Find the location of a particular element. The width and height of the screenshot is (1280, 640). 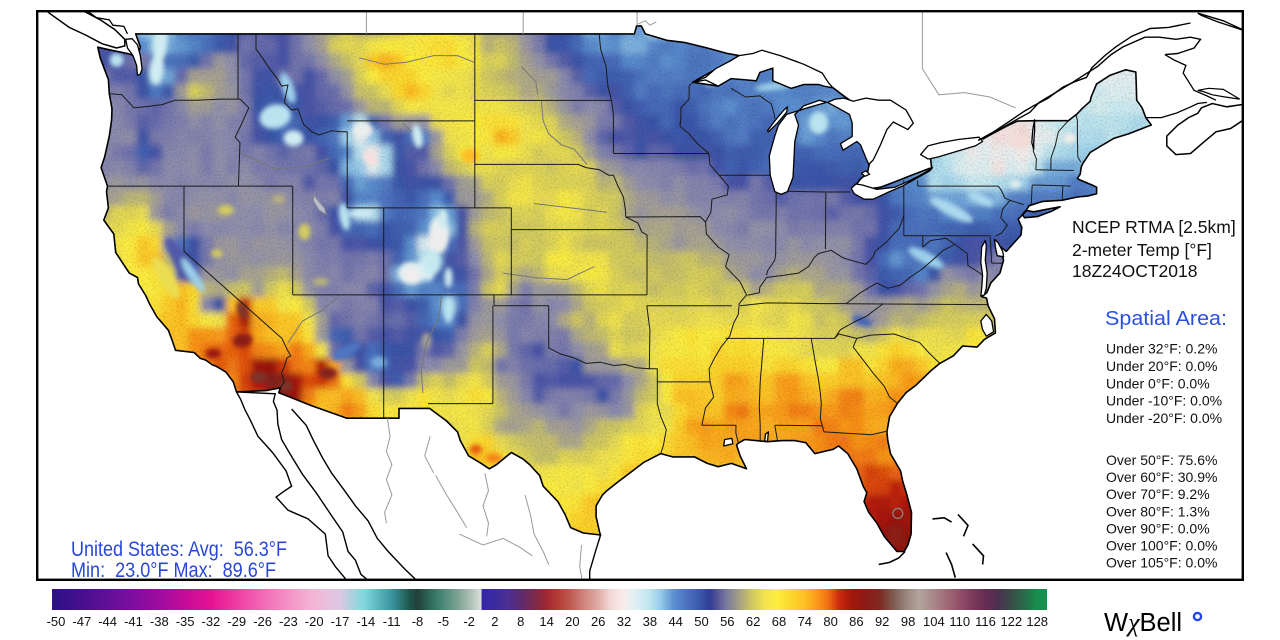

svg-text: 86 is located at coordinates (856, 621).